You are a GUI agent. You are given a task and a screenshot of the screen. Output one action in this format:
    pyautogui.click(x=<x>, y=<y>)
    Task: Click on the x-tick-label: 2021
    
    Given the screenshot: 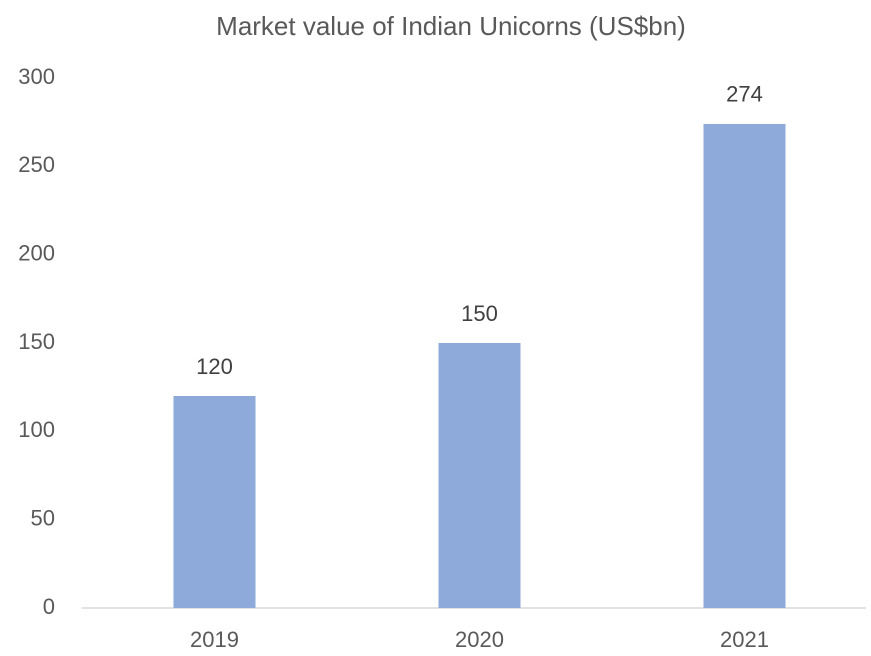 What is the action you would take?
    pyautogui.click(x=744, y=639)
    